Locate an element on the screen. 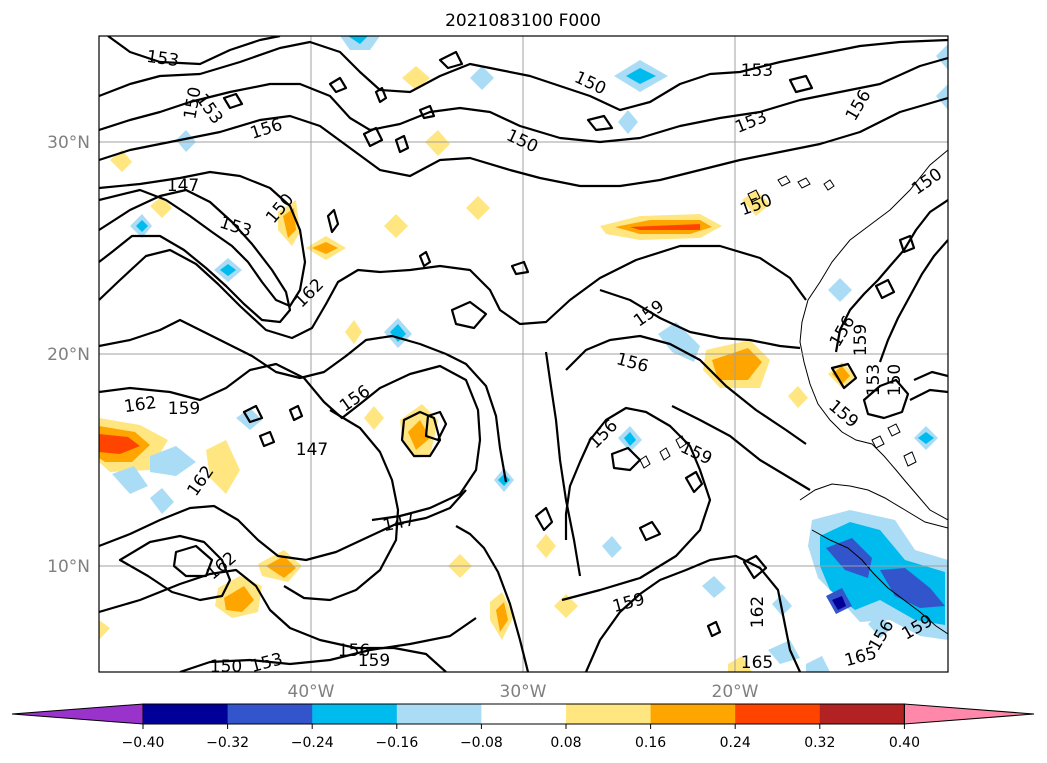 This screenshot has width=1047, height=763. longitude-label: 40°W is located at coordinates (311, 692).